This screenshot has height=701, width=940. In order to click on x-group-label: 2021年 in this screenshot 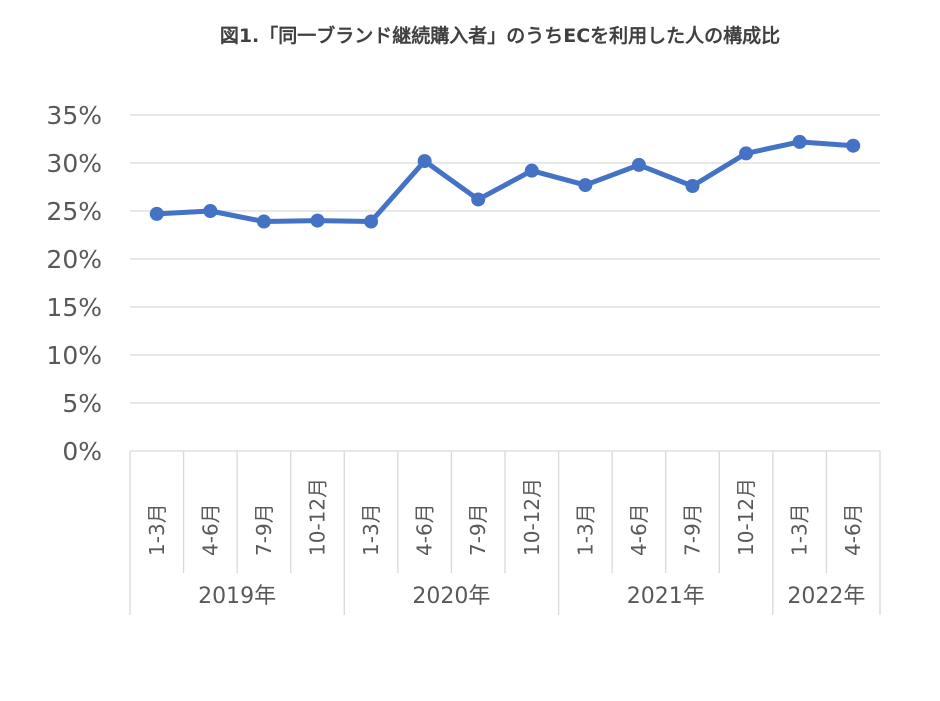, I will do `click(666, 596)`.